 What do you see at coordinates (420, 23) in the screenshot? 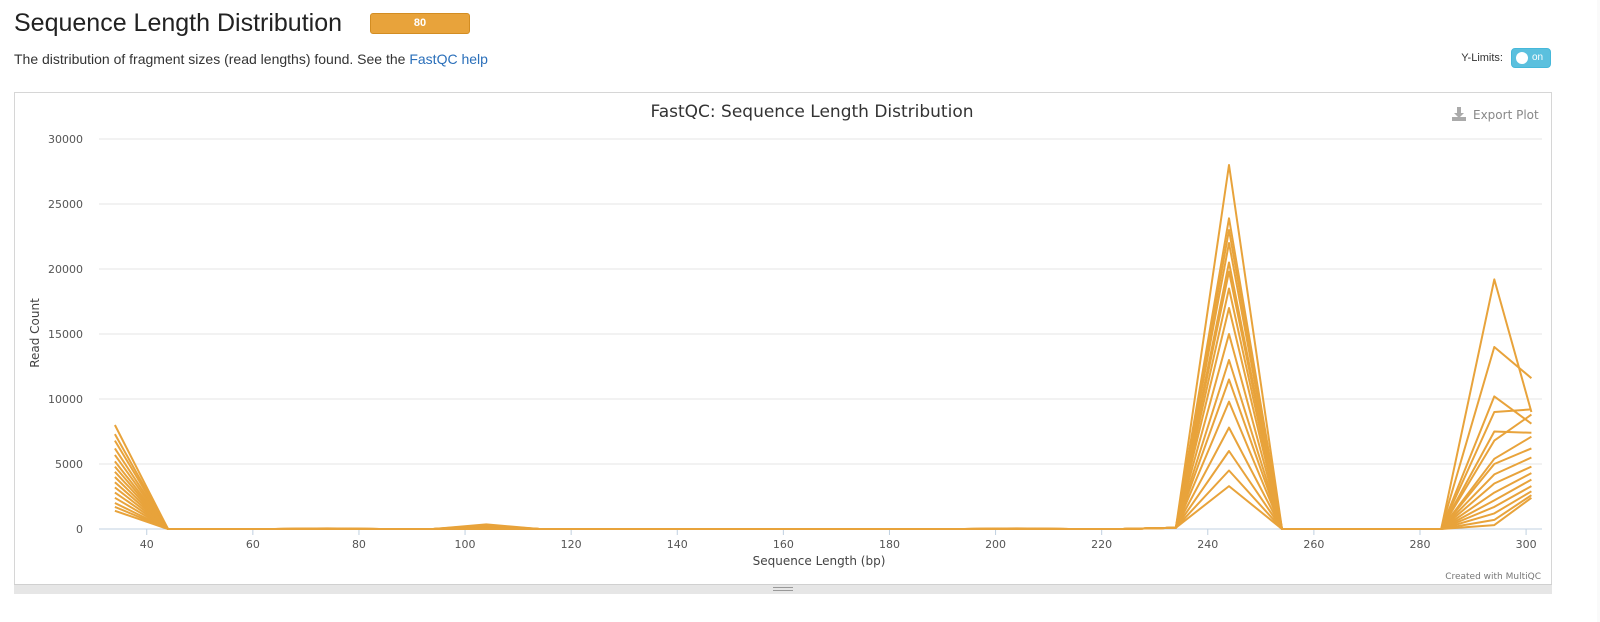
I see `status-badge: 80` at bounding box center [420, 23].